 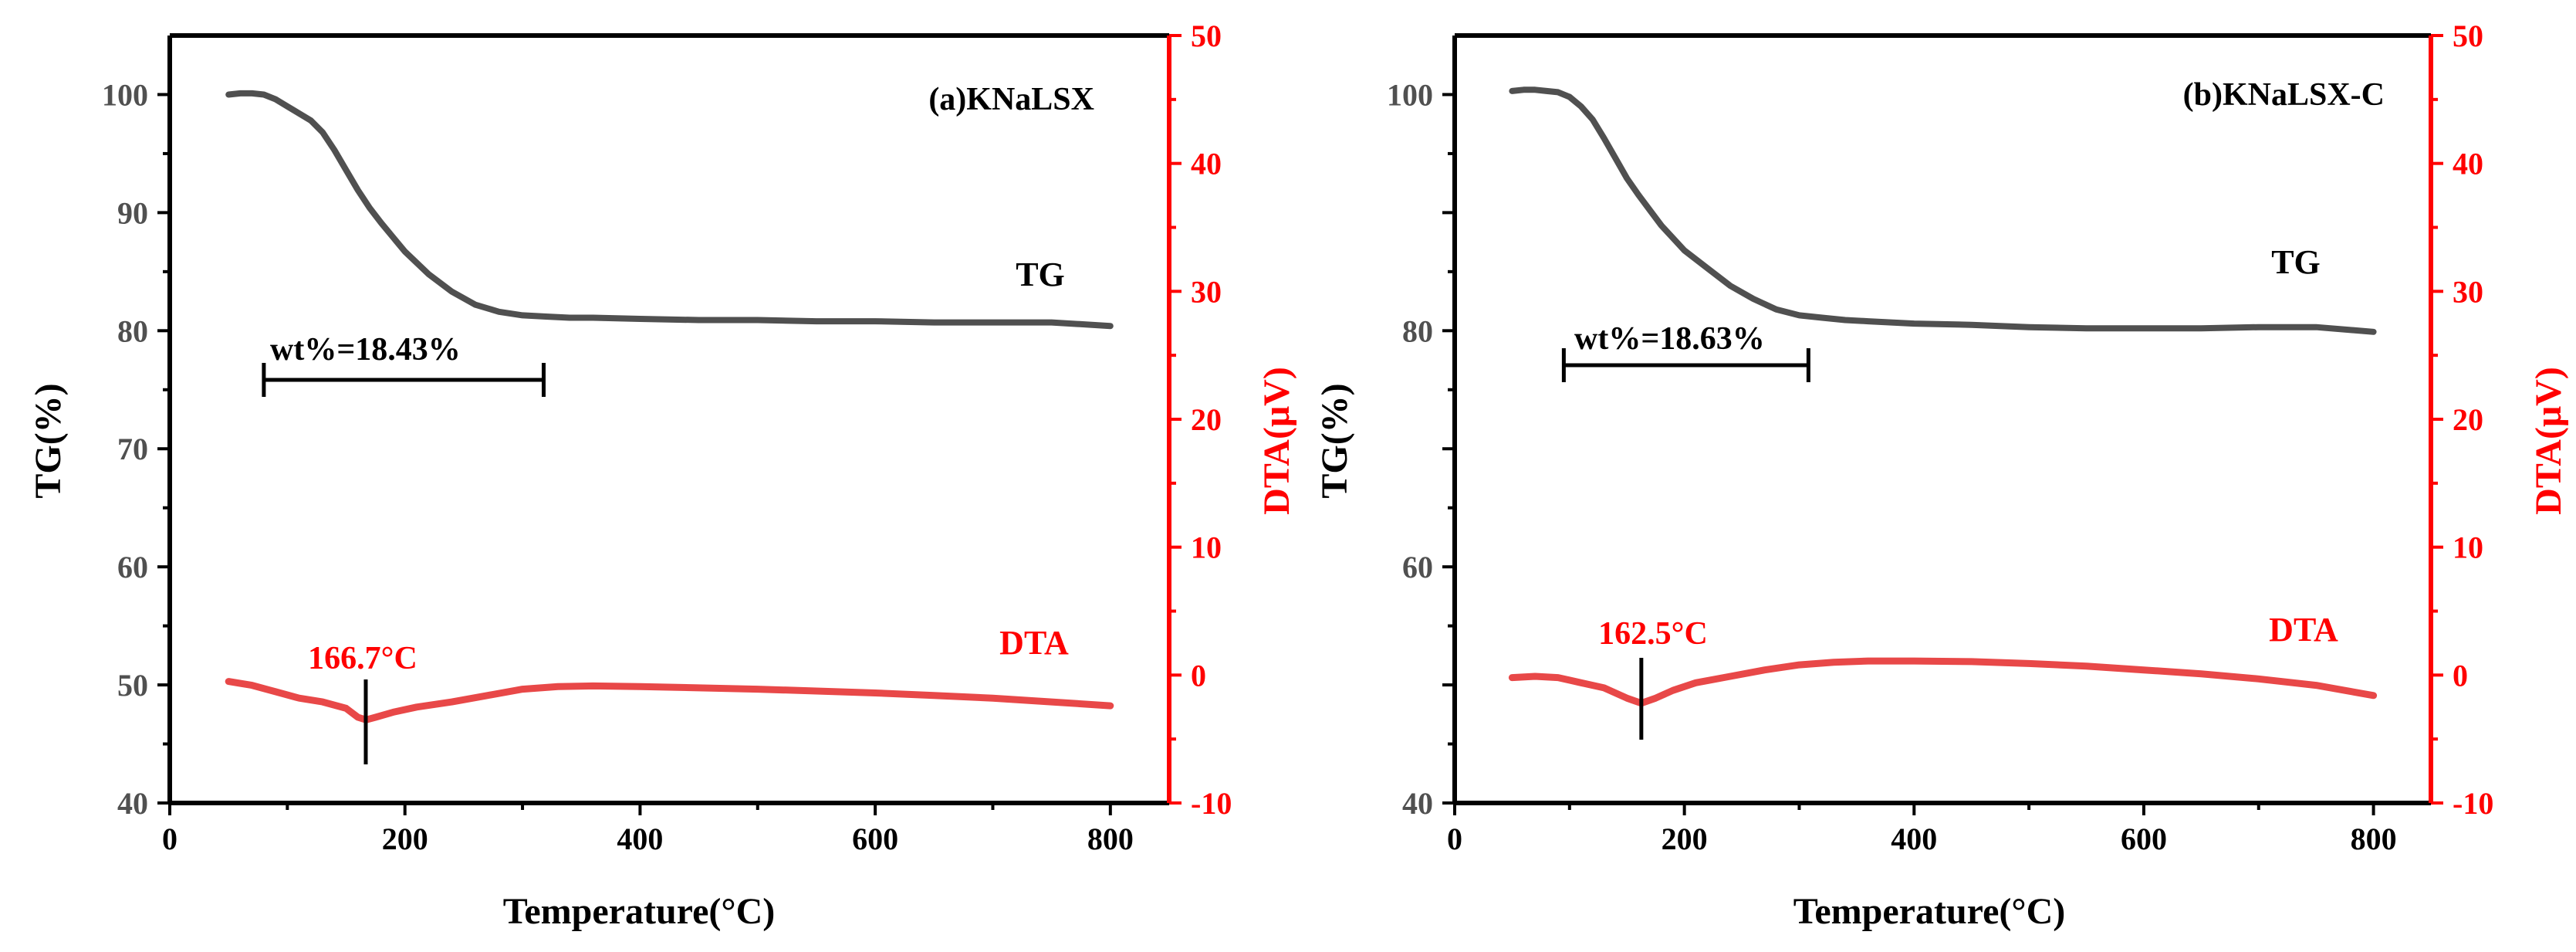 What do you see at coordinates (2468, 291) in the screenshot?
I see `panel-b-y2-tick-label: 30` at bounding box center [2468, 291].